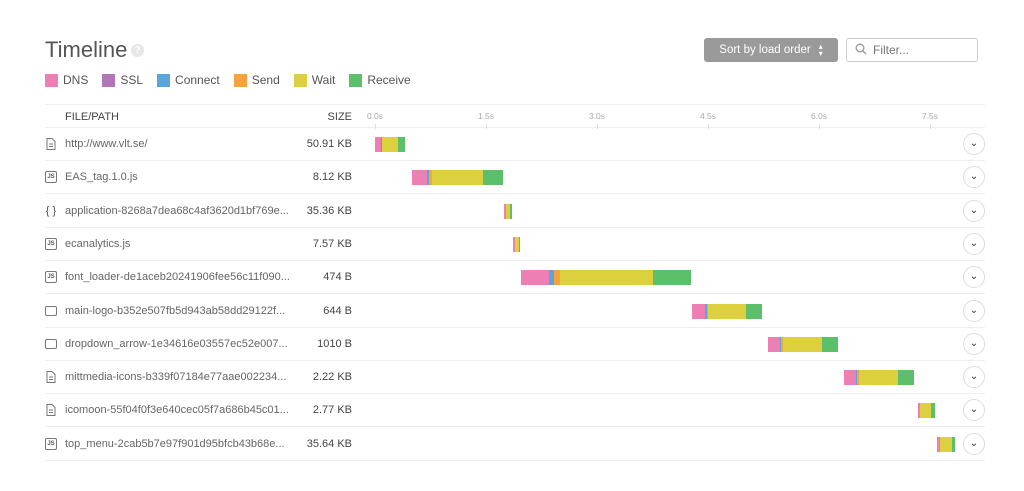 This screenshot has width=1024, height=491. What do you see at coordinates (339, 117) in the screenshot?
I see `column-size: SIZE` at bounding box center [339, 117].